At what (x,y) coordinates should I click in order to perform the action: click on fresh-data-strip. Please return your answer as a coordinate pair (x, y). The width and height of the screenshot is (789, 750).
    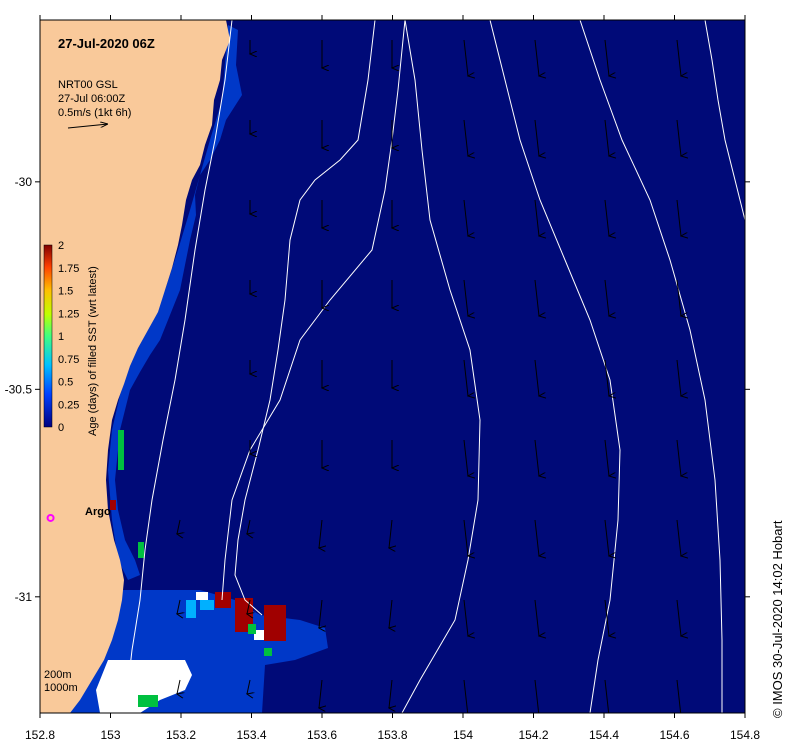
    Looking at the image, I should click on (175, 302).